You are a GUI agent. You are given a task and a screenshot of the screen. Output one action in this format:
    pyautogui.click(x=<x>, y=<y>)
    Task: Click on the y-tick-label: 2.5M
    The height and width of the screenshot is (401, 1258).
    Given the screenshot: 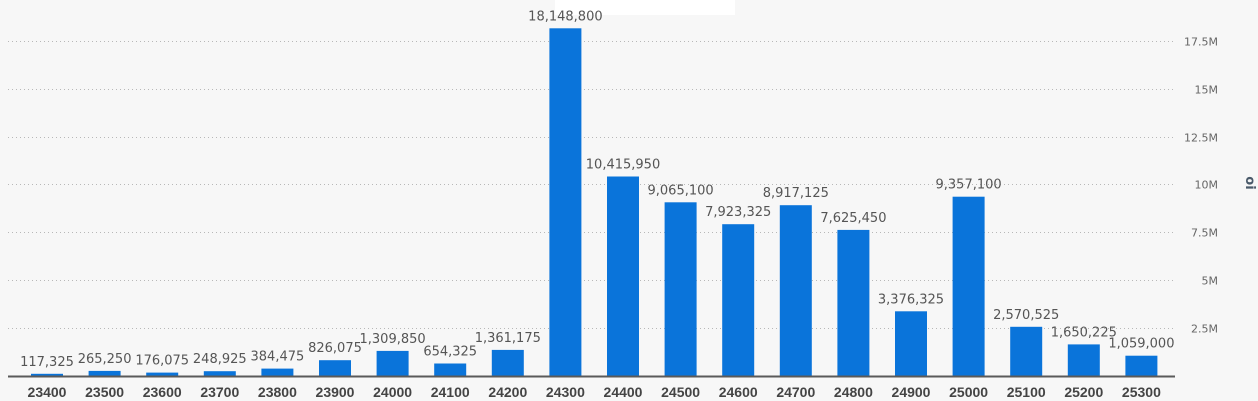 What is the action you would take?
    pyautogui.click(x=1204, y=329)
    